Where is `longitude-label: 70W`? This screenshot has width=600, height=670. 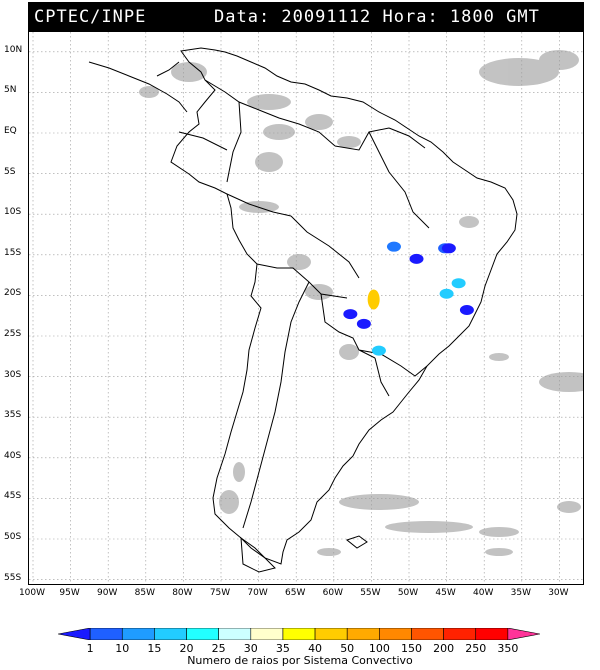 longitude-label: 70W is located at coordinates (257, 593).